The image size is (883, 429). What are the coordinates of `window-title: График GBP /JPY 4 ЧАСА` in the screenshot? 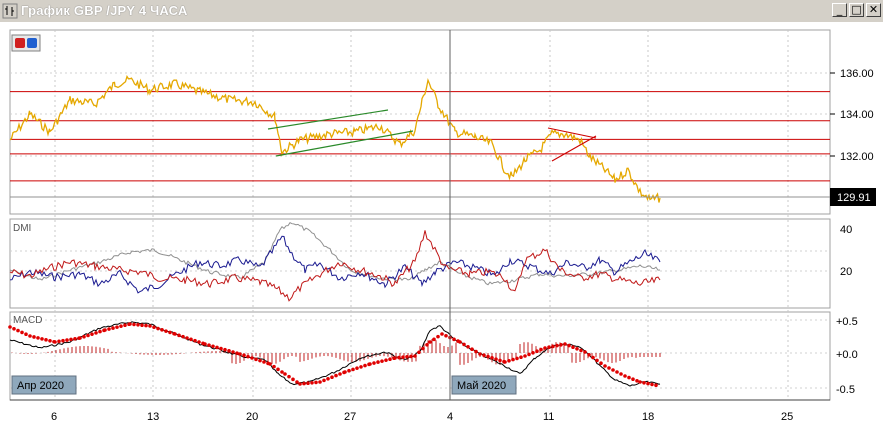 It's located at (104, 10).